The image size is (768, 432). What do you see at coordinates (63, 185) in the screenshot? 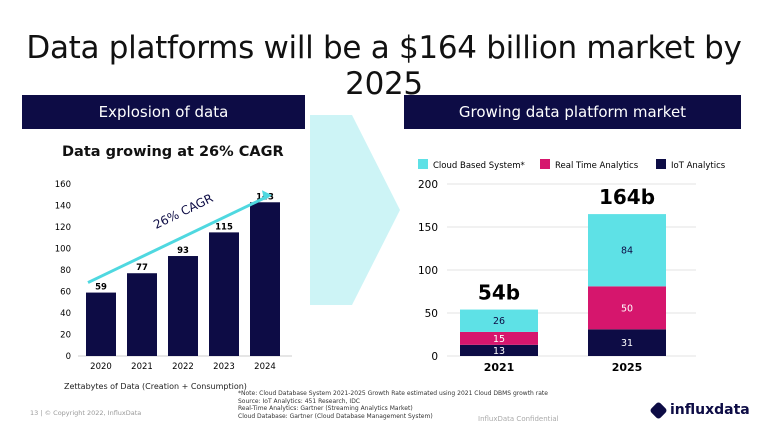
I see `y-tick-label: 160` at bounding box center [63, 185].